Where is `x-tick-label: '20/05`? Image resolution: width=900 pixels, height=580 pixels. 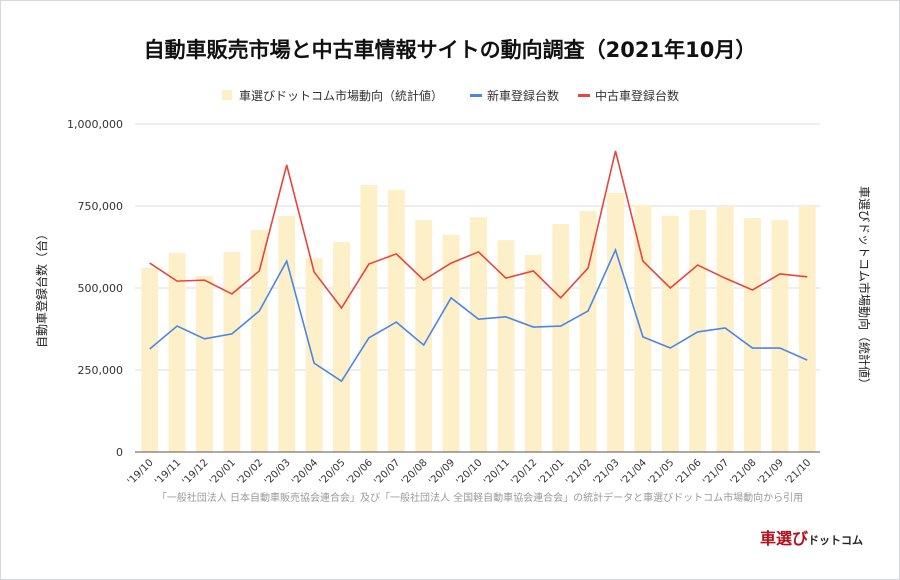 x-tick-label: '20/05 is located at coordinates (333, 472).